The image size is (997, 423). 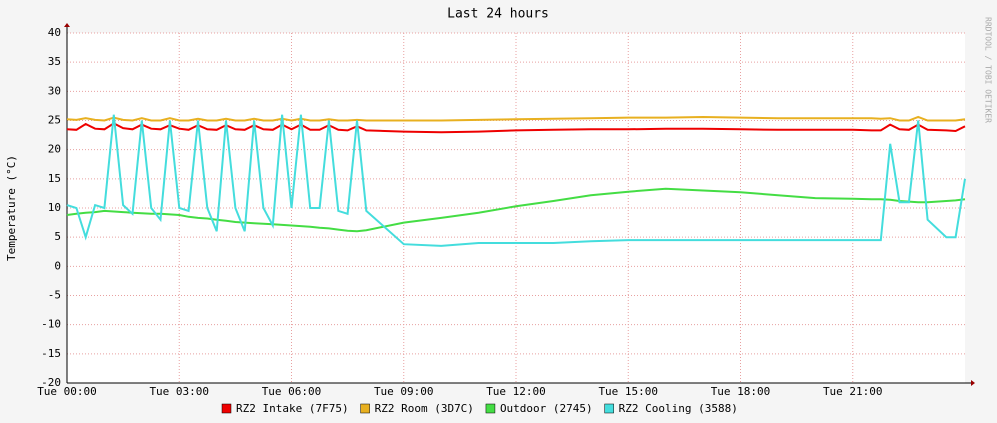 I want to click on y-tick-label: -15, so click(x=51, y=353).